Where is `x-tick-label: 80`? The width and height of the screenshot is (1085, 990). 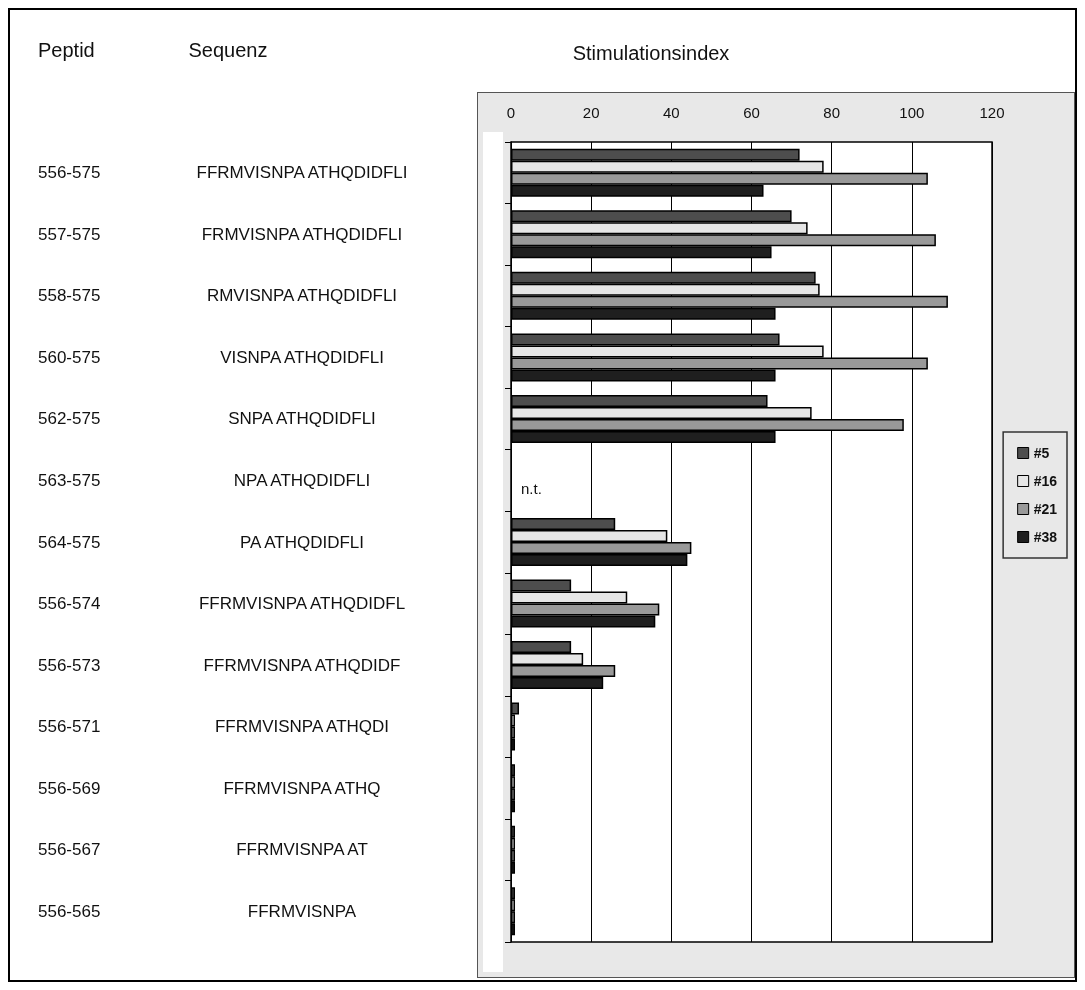
x-tick-label: 80 is located at coordinates (832, 112).